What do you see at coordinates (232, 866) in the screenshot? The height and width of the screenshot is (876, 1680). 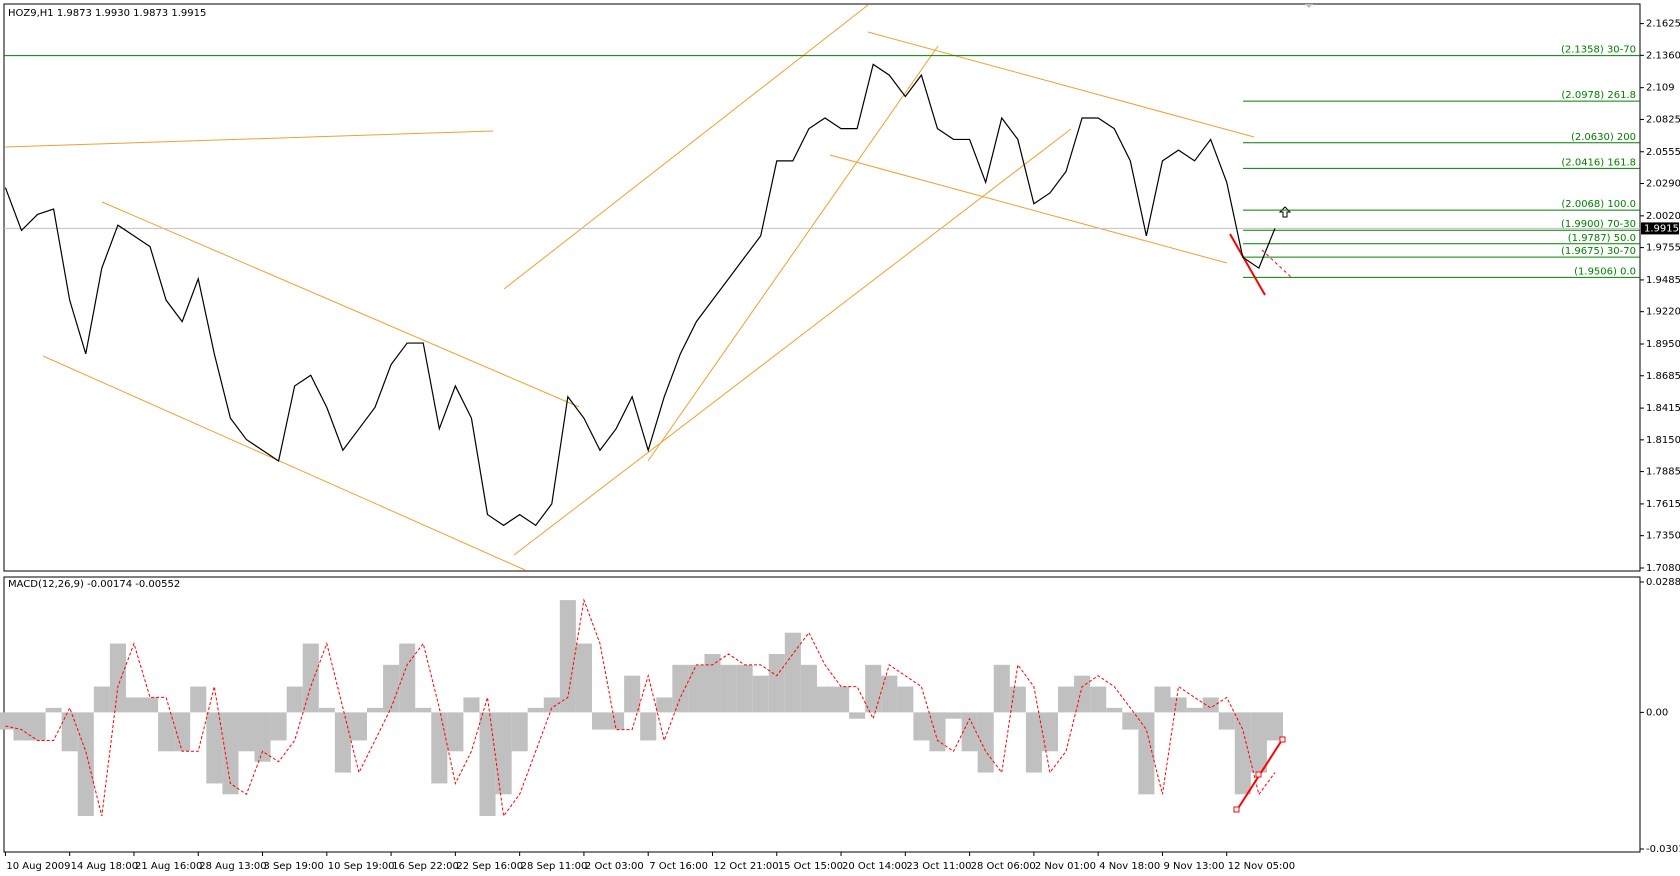 I see `x-tick-label: 28 Aug 13:00` at bounding box center [232, 866].